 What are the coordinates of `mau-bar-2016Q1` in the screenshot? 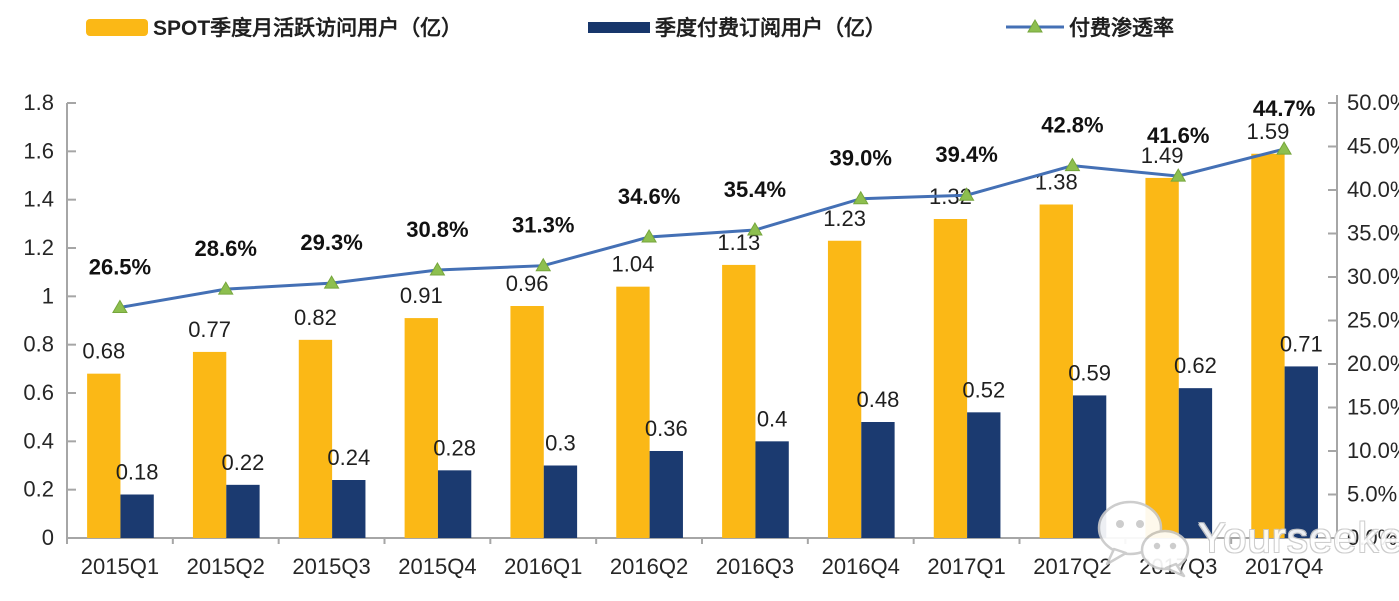 It's located at (527, 422).